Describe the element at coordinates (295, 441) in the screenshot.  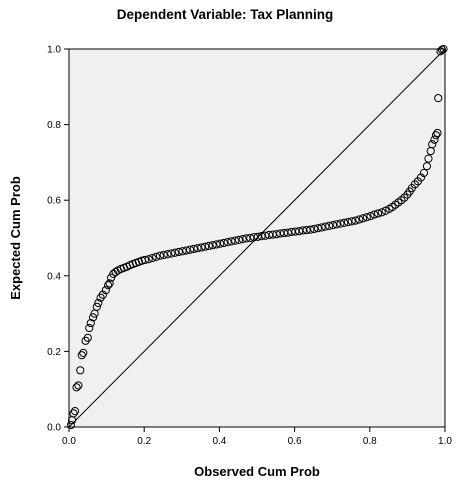
I see `x-tick-label: 0.6` at that location.